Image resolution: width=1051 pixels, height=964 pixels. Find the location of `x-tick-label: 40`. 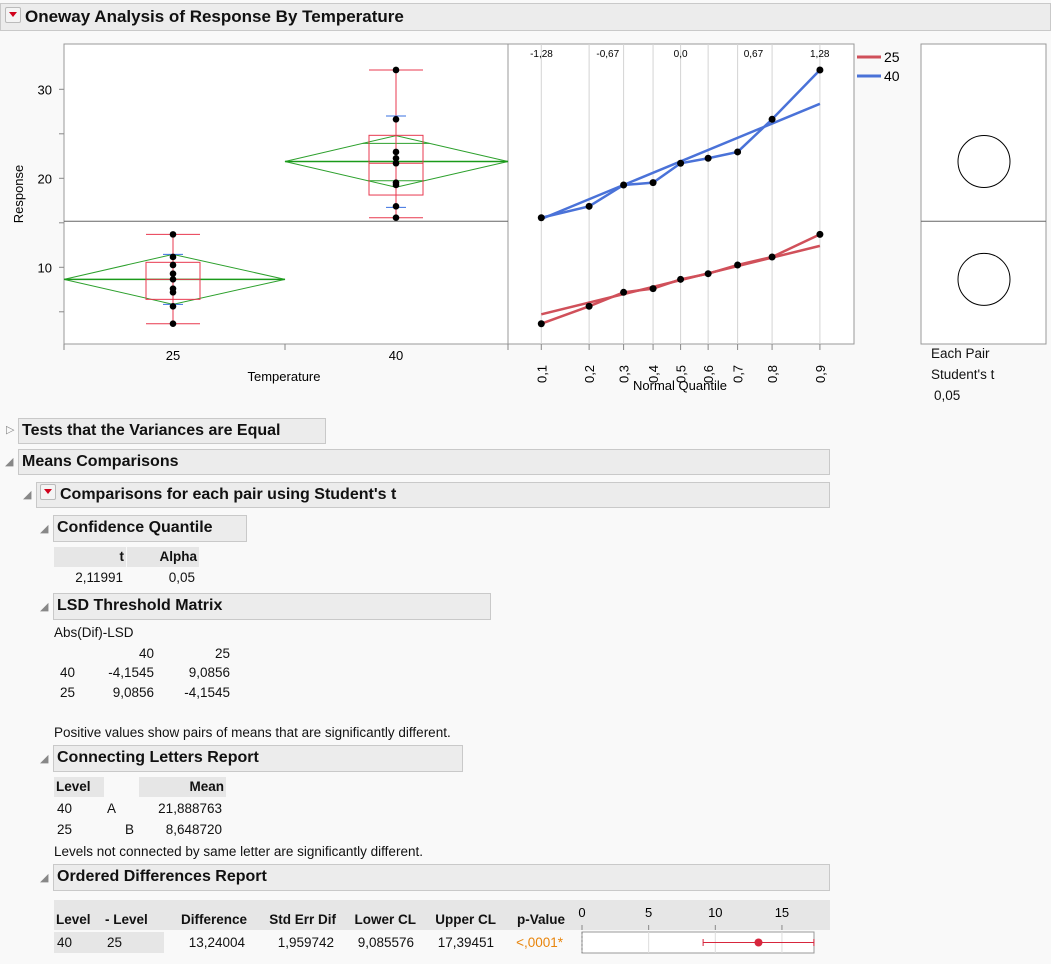

x-tick-label: 40 is located at coordinates (396, 355).